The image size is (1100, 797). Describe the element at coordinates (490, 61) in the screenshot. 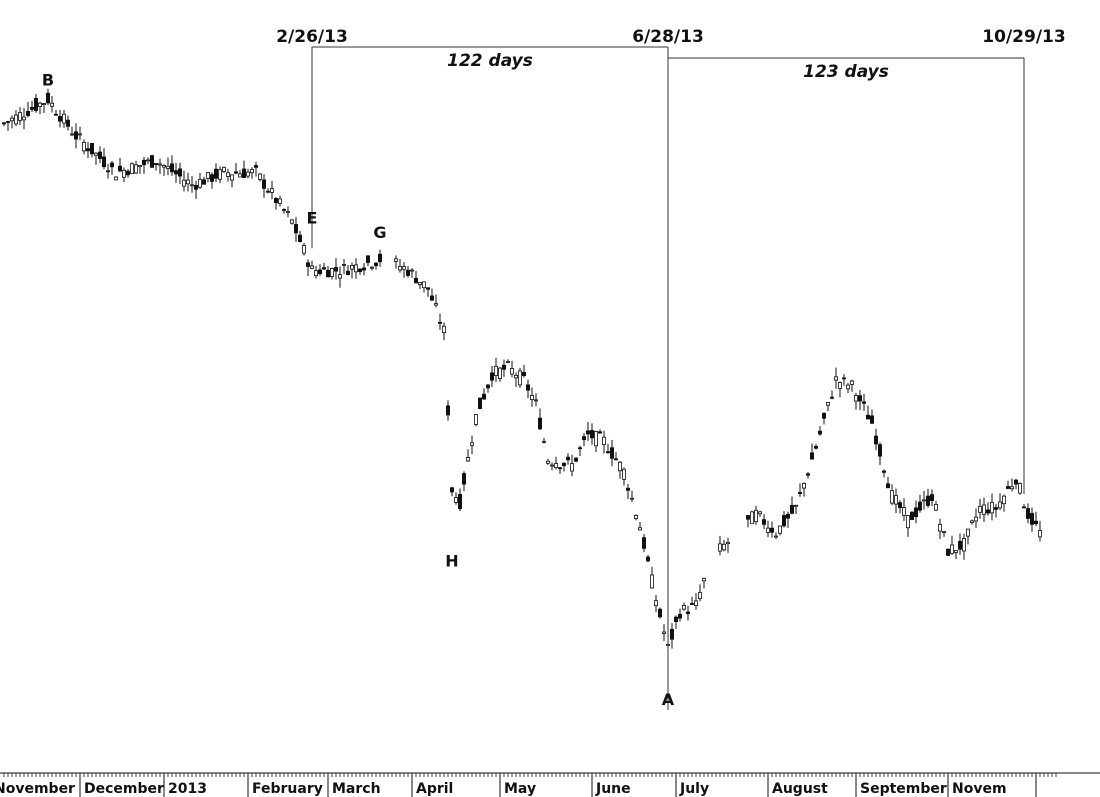

I see `span-label: 122 days` at that location.